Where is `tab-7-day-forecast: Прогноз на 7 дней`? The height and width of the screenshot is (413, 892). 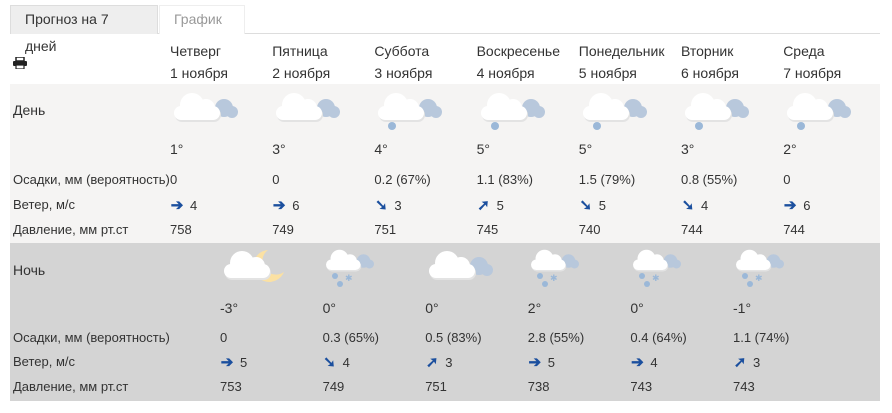 tab-7-day-forecast: Прогноз на 7 дней is located at coordinates (84, 29).